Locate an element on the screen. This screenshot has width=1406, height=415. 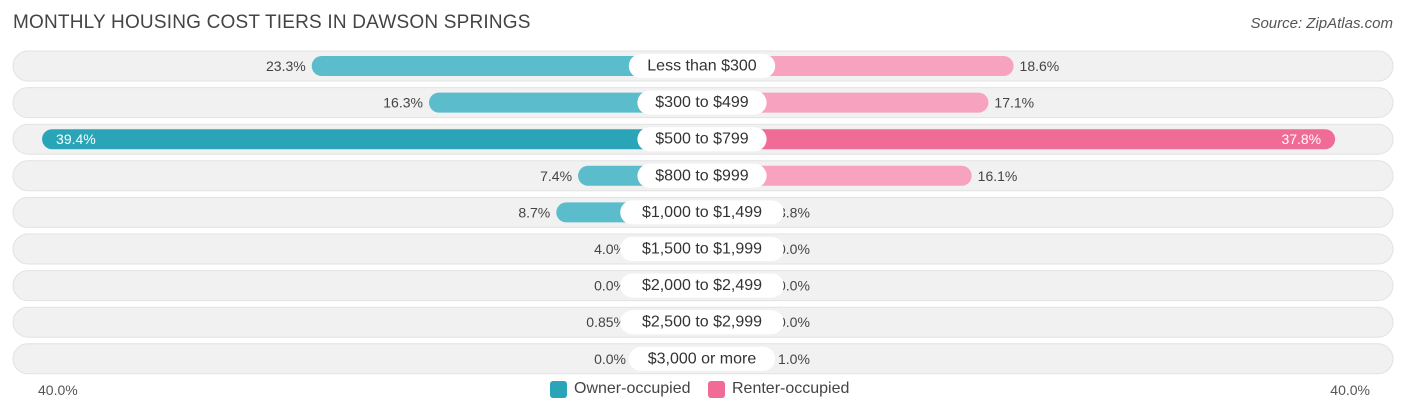
renter-value-label: 16.1% is located at coordinates (998, 176).